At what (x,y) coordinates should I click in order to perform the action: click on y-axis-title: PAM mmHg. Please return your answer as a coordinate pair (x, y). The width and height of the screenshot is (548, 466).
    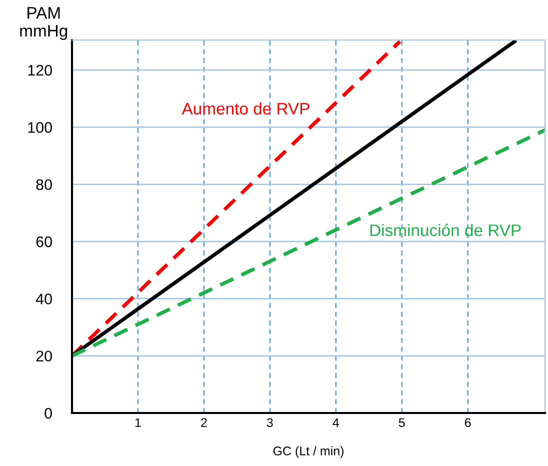
    Looking at the image, I should click on (44, 23).